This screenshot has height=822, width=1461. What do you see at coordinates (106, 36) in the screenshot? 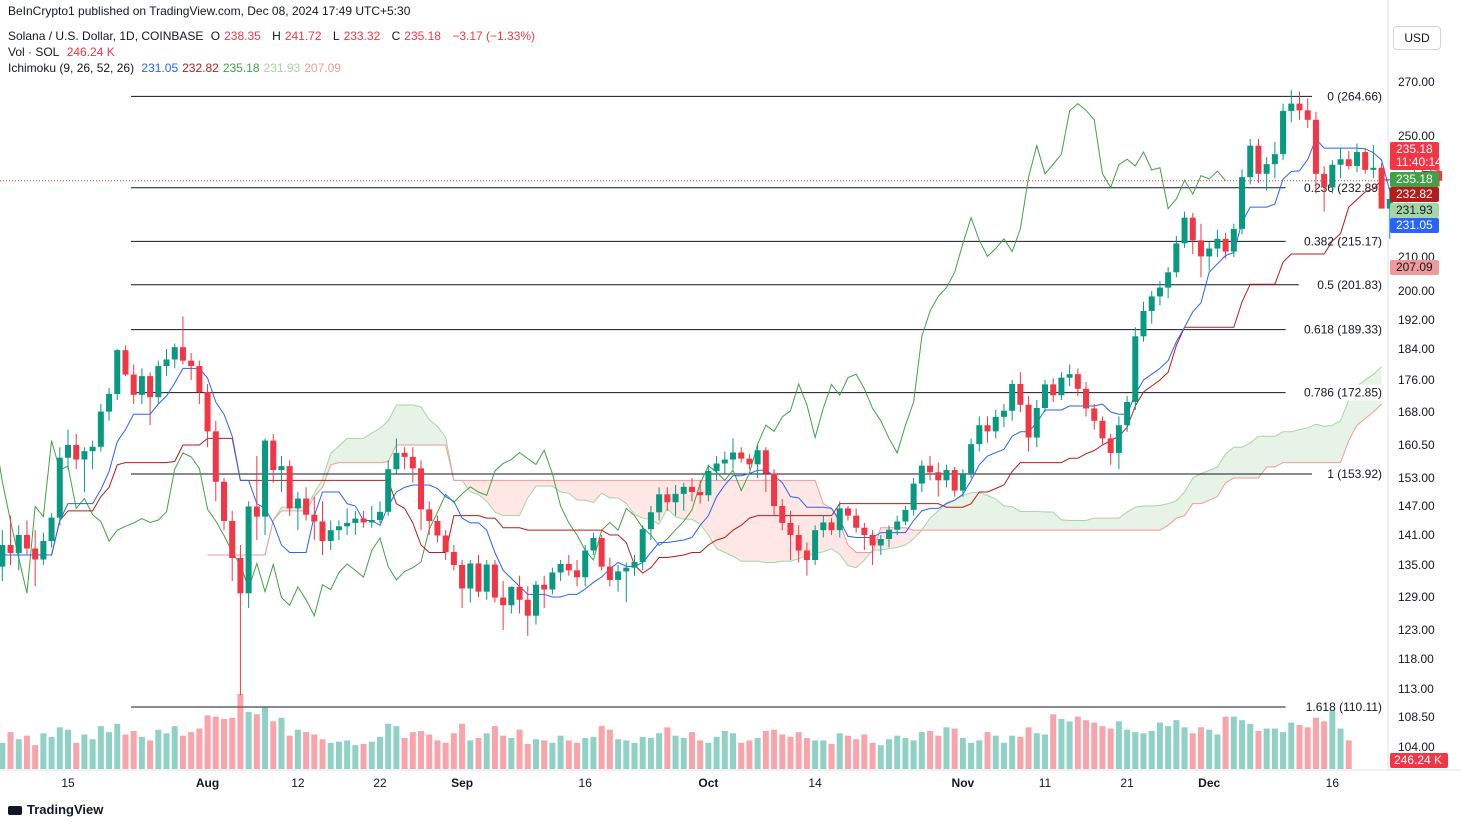
I see `symbol-name: Solana / U.S. Dollar, 1D, COINBASE` at bounding box center [106, 36].